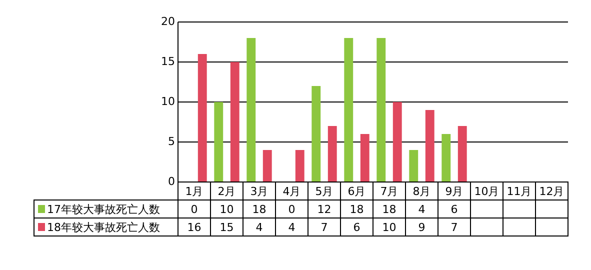 This screenshot has height=270, width=591. Describe the element at coordinates (551, 191) in the screenshot. I see `x-tick-label: 12月` at that location.